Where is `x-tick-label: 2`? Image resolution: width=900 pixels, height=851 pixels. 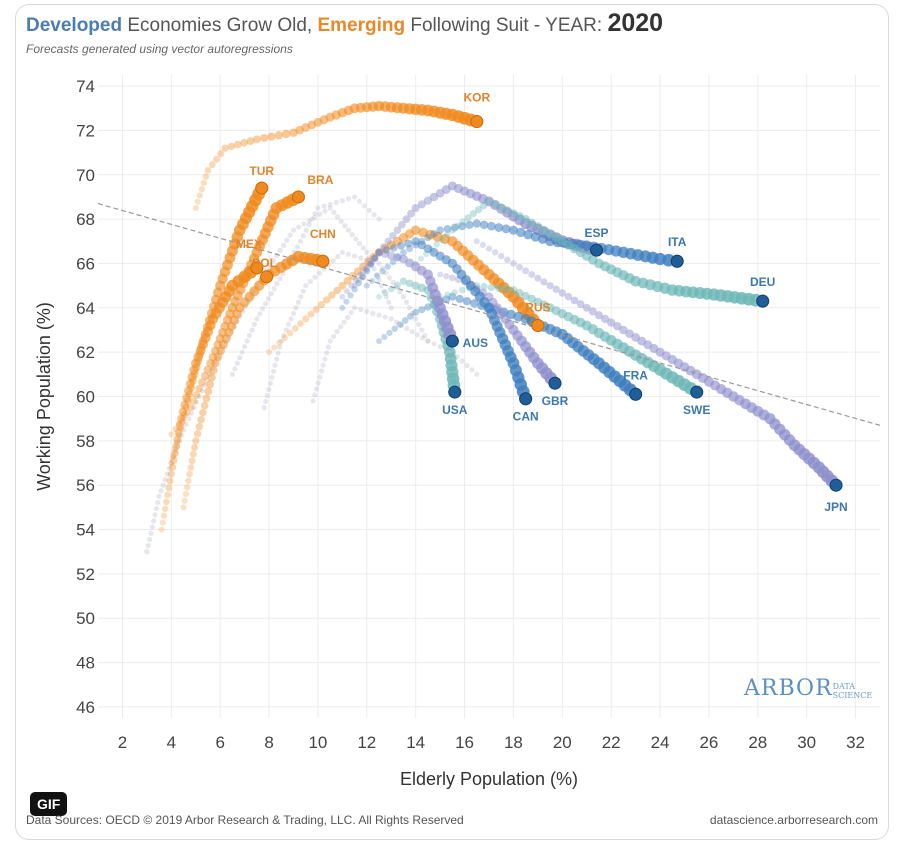 x-tick-label: 2 is located at coordinates (122, 742).